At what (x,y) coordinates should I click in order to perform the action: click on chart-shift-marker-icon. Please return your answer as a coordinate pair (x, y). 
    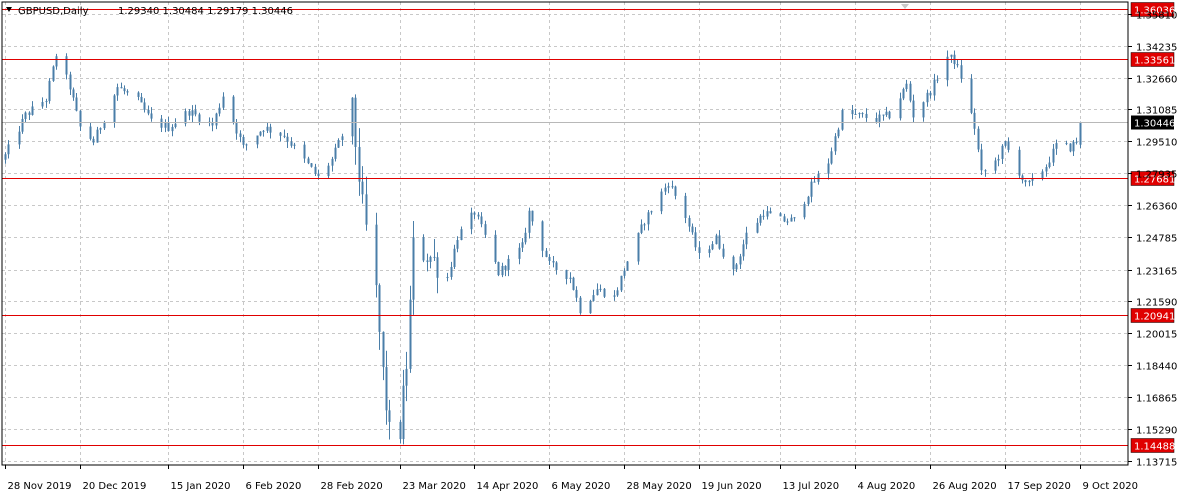
    Looking at the image, I should click on (905, 6).